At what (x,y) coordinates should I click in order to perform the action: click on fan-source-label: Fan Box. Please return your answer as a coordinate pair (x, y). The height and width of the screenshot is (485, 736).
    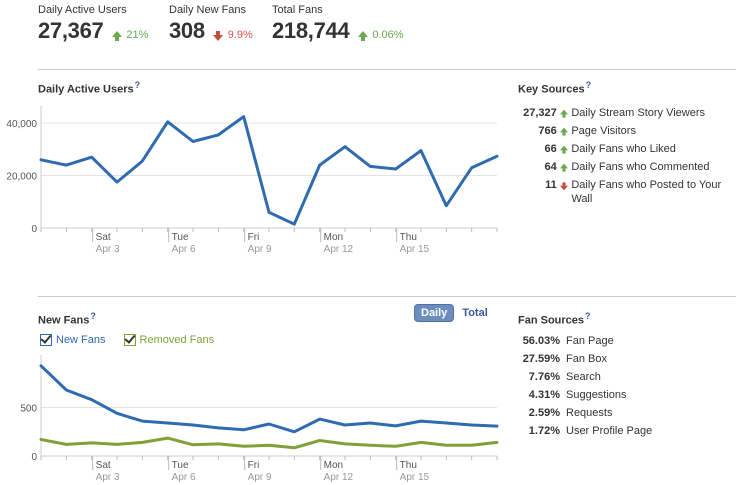
    Looking at the image, I should click on (586, 359).